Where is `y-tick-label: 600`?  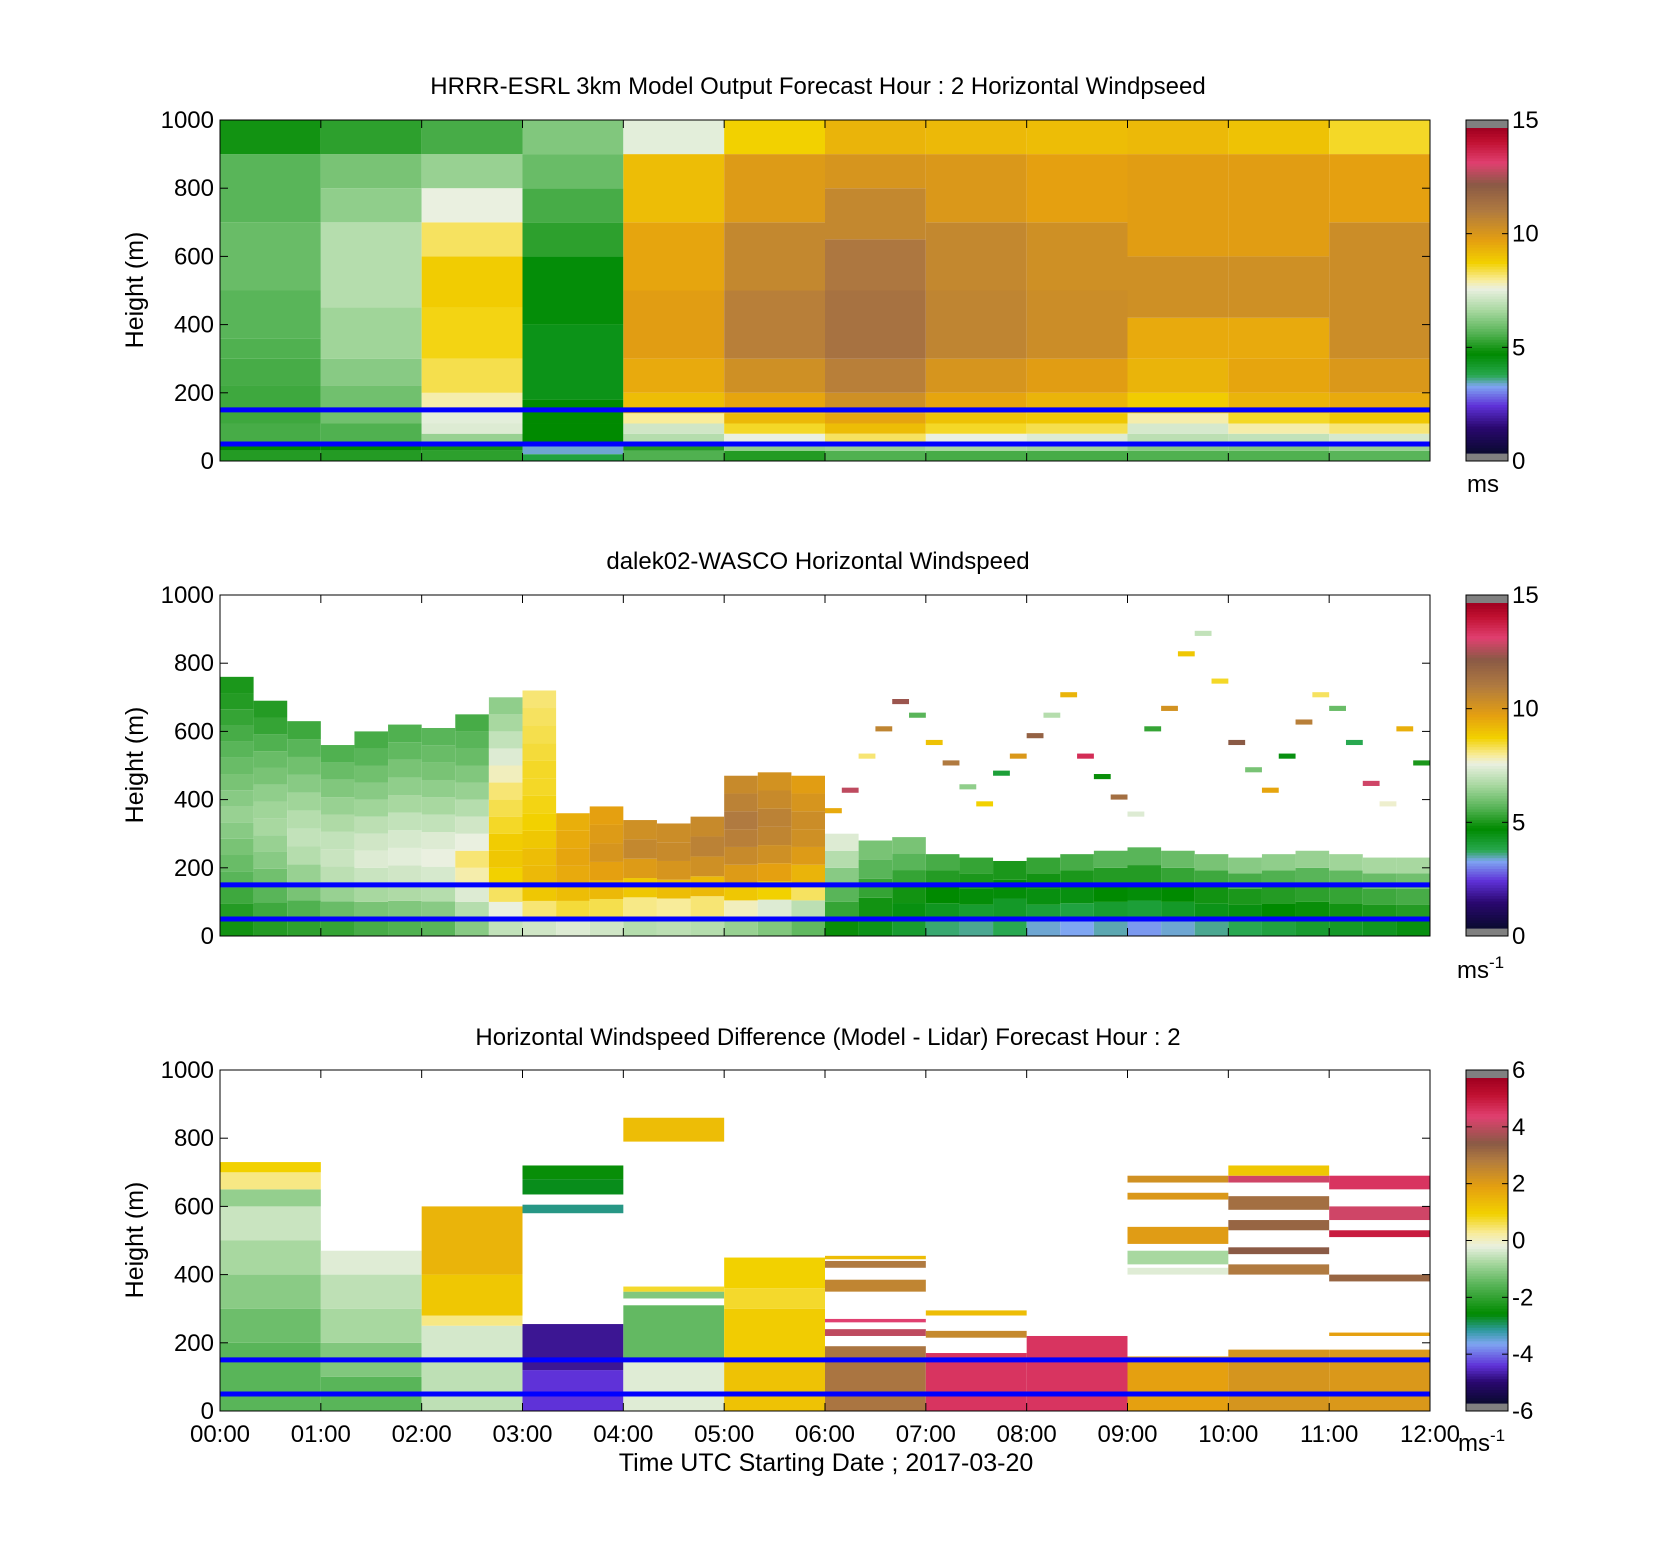
y-tick-label: 600 is located at coordinates (194, 256).